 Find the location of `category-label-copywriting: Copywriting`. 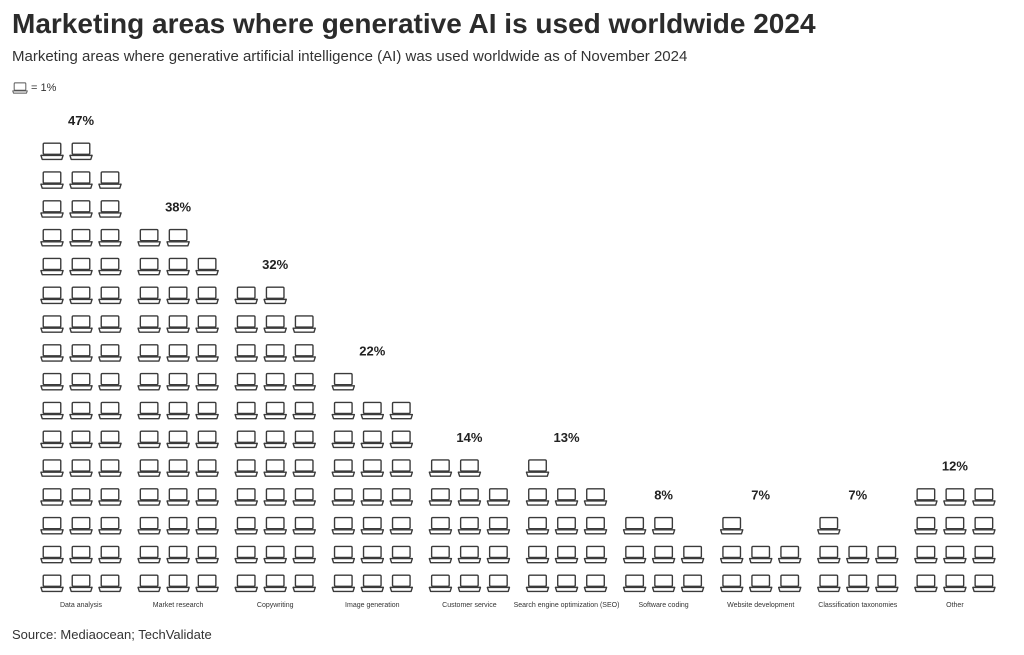

category-label-copywriting: Copywriting is located at coordinates (275, 605).